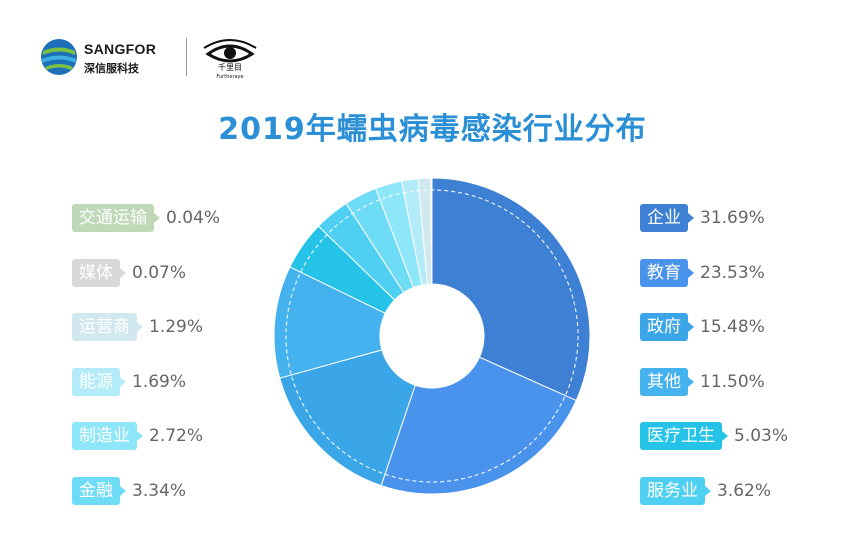  What do you see at coordinates (684, 436) in the screenshot?
I see `legend-label: 医疗卫生` at bounding box center [684, 436].